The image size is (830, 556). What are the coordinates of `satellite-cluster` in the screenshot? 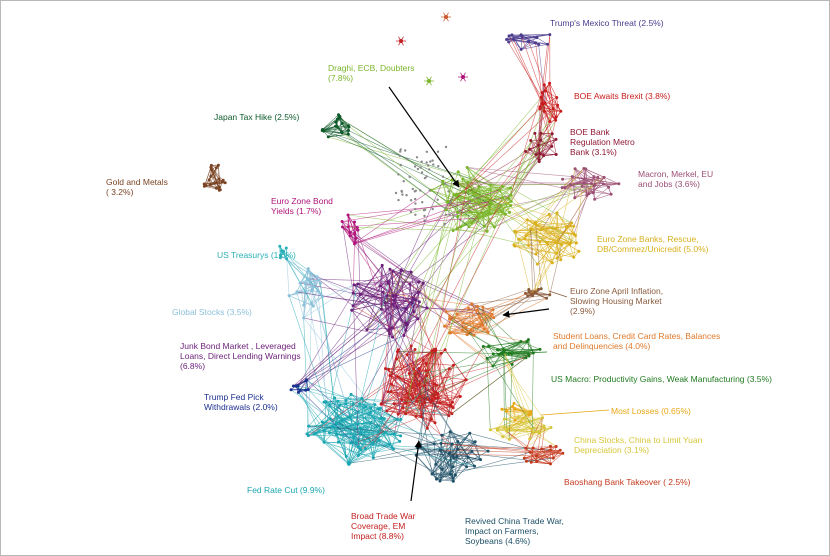 It's located at (429, 81).